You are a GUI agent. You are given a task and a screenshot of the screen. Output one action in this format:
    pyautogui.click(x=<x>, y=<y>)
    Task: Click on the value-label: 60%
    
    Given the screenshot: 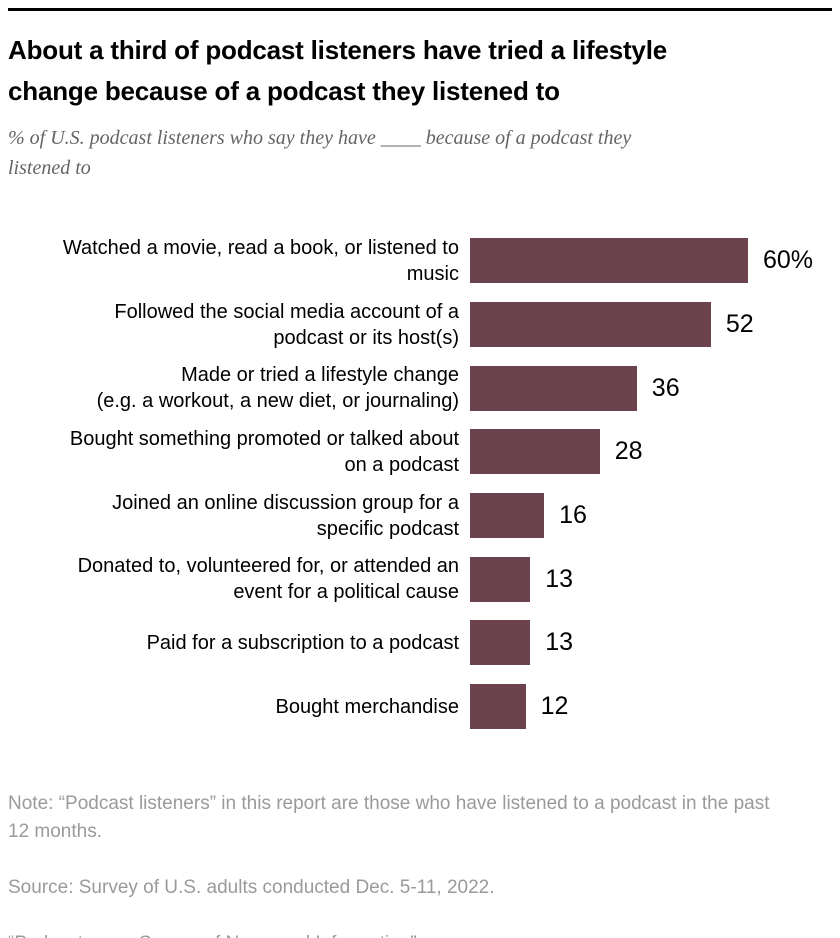 What is the action you would take?
    pyautogui.click(x=788, y=260)
    